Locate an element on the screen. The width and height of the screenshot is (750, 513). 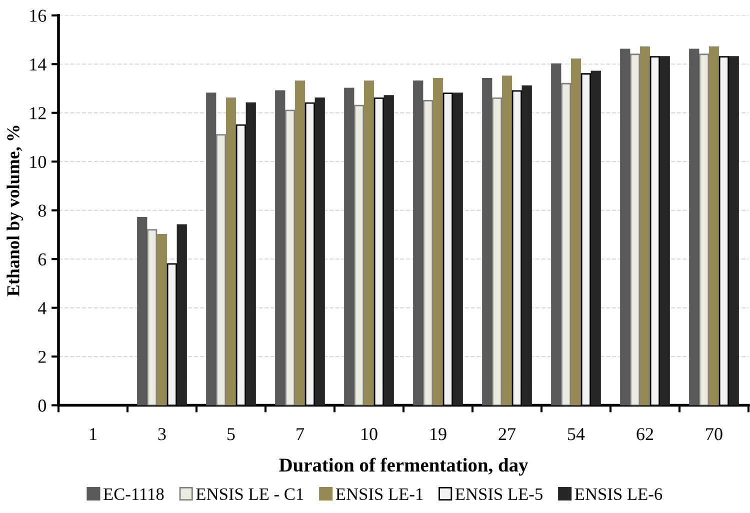
legend-label: ENSIS LE-1 is located at coordinates (379, 494).